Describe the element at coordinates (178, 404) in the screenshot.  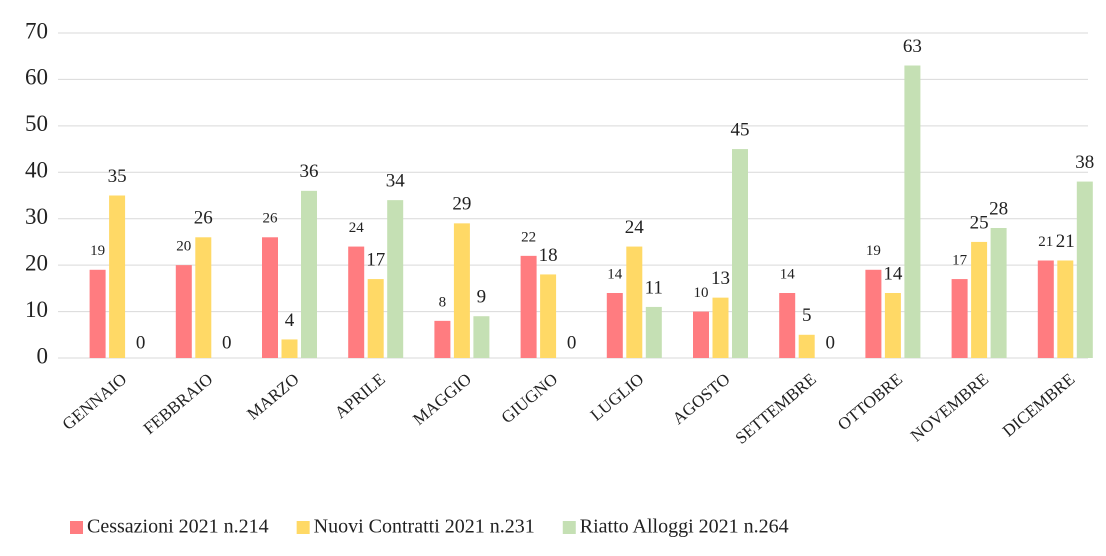
I see `x-tick-label: FEBBRAIO` at that location.